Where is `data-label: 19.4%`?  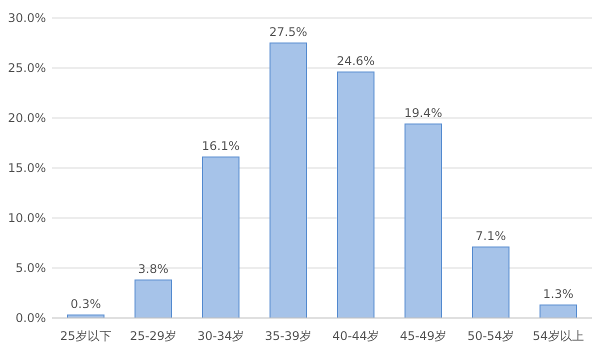
data-label: 19.4% is located at coordinates (423, 113).